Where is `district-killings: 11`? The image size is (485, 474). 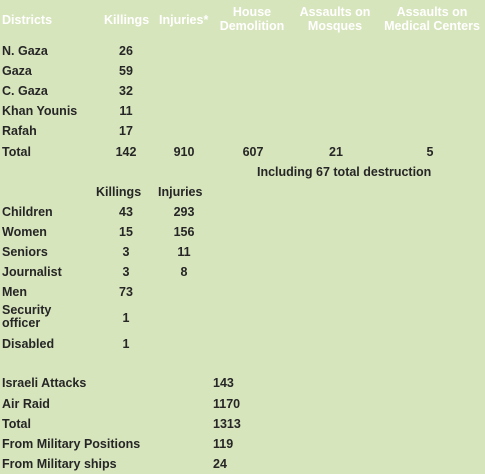 district-killings: 11 is located at coordinates (126, 111).